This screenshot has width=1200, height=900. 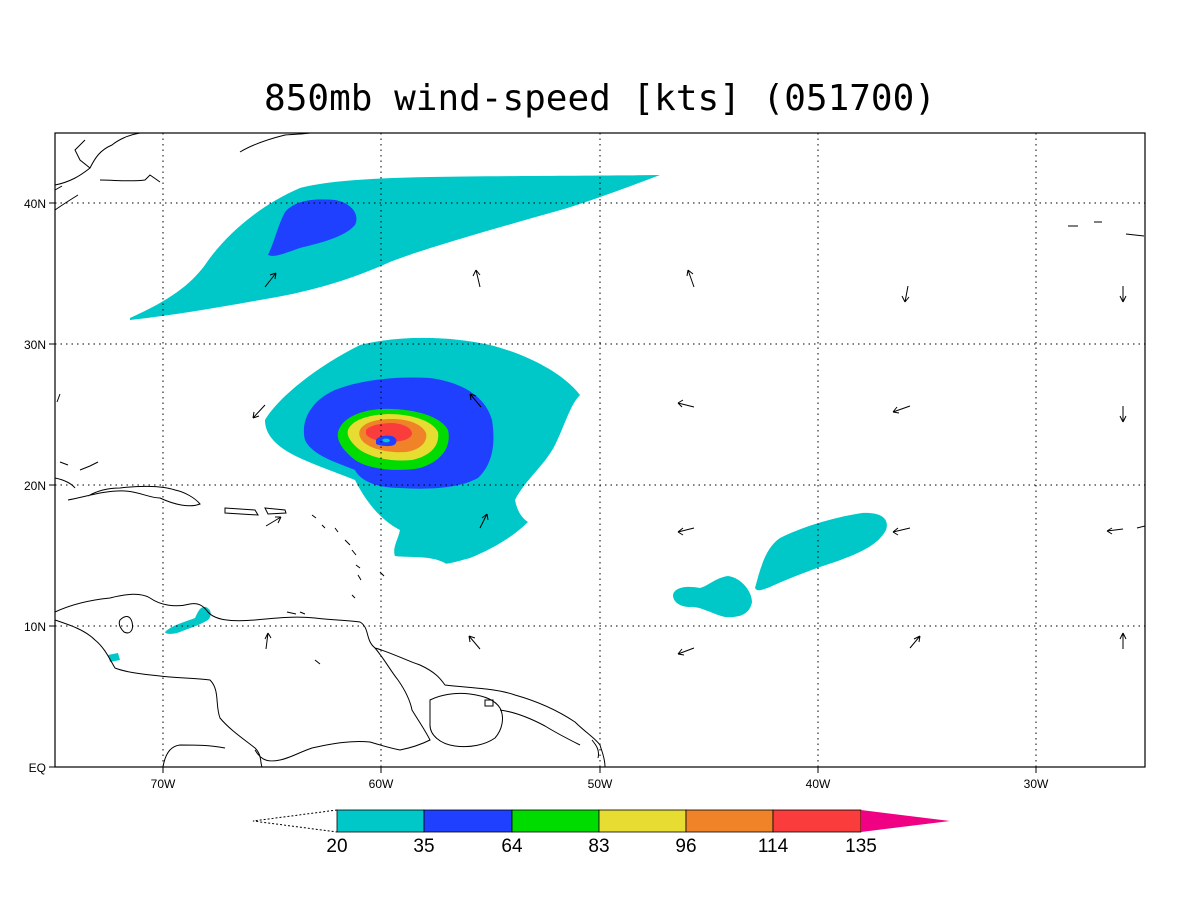 What do you see at coordinates (114, 657) in the screenshot?
I see `coast-patch-20kt` at bounding box center [114, 657].